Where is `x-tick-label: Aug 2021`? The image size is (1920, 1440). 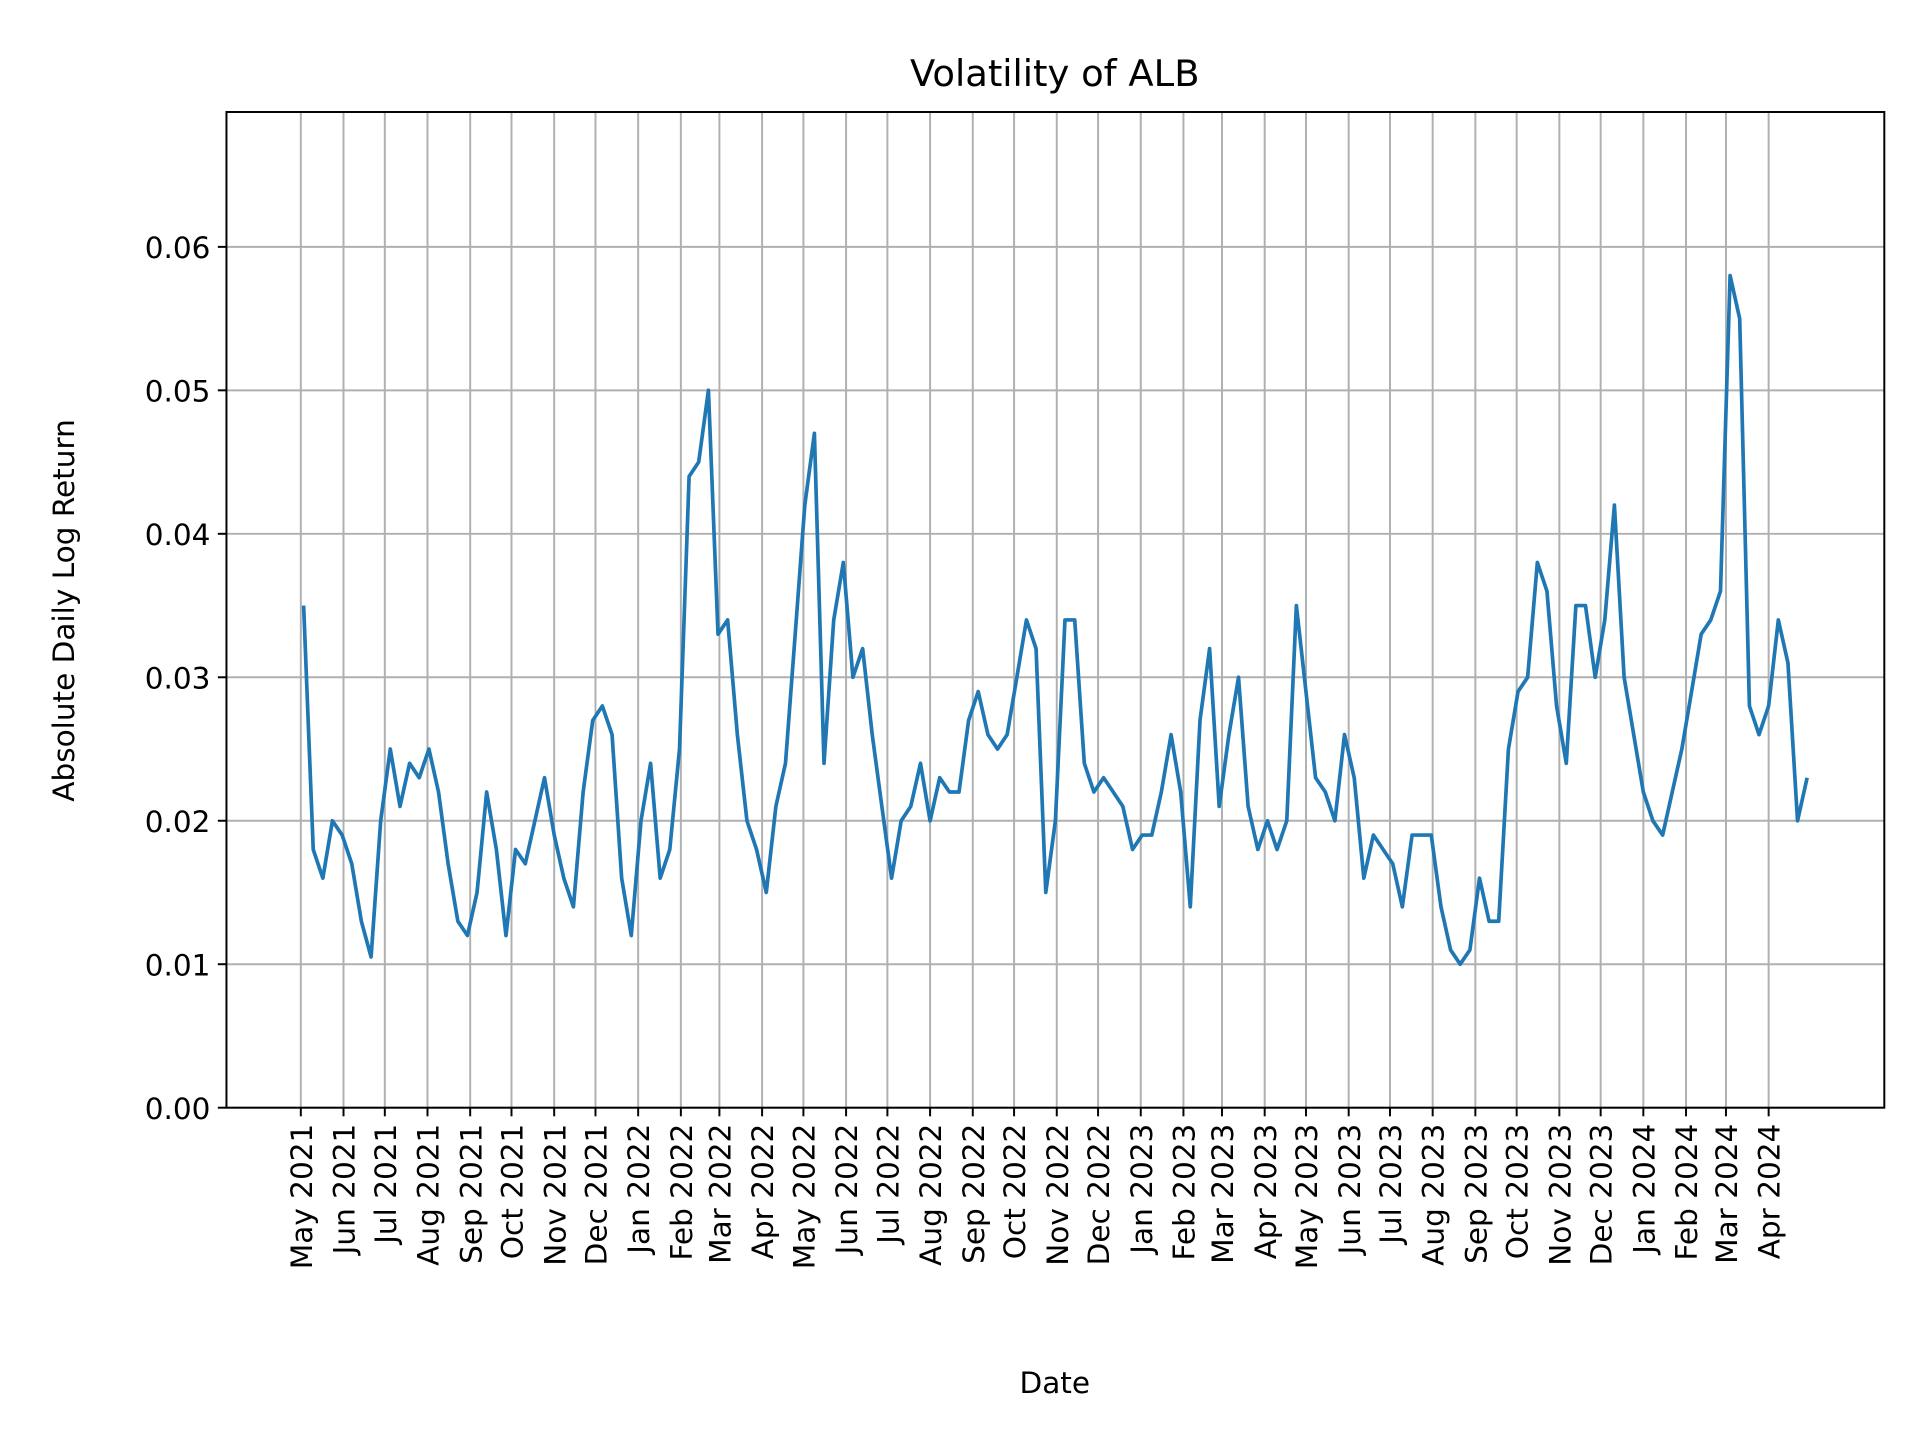 x-tick-label: Aug 2021 is located at coordinates (429, 1195).